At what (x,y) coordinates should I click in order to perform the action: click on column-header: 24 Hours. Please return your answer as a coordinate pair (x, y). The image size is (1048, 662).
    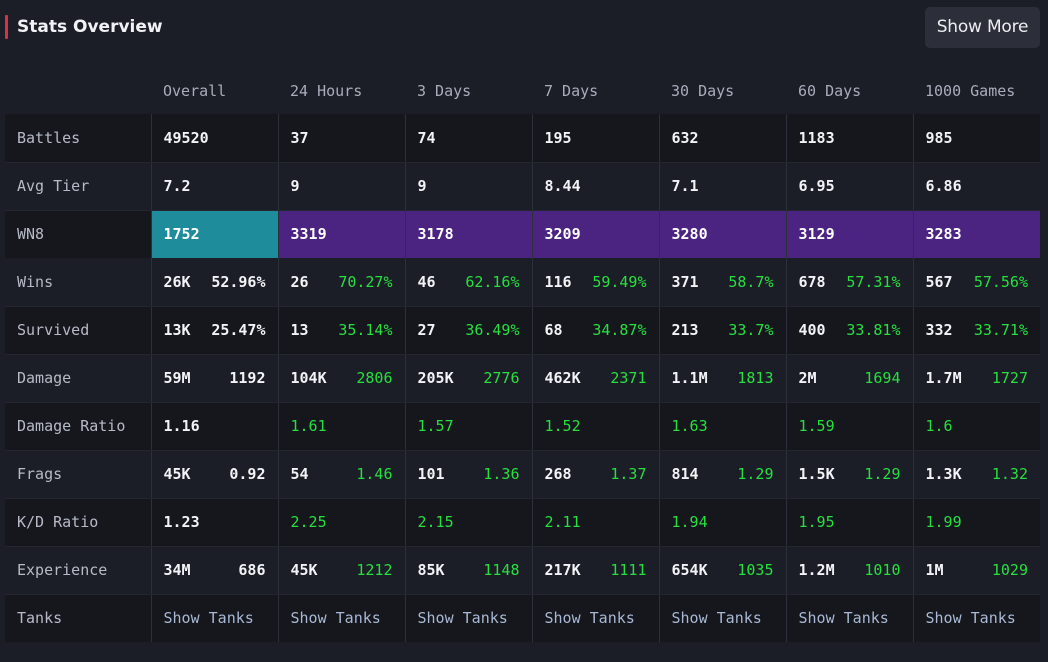
    Looking at the image, I should click on (326, 91).